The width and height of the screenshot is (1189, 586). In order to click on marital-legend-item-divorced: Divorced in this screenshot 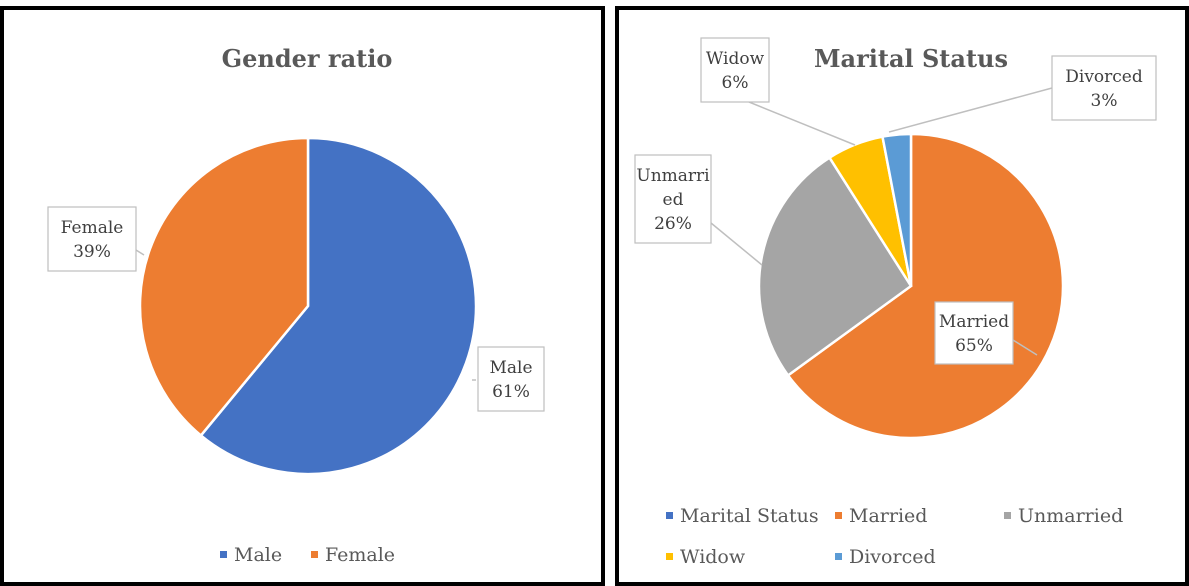, I will do `click(885, 557)`.